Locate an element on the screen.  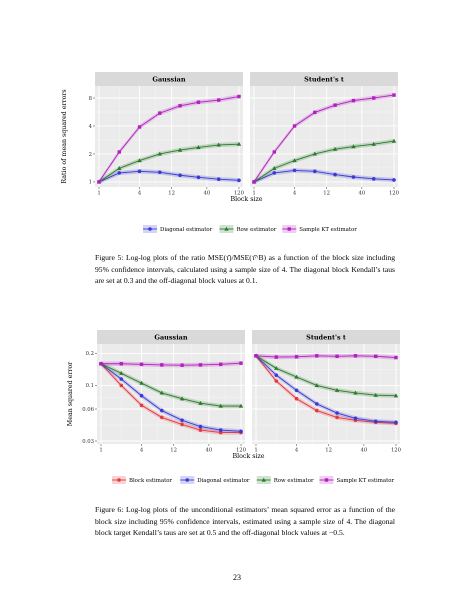
facet-label: Student's t is located at coordinates (324, 79).